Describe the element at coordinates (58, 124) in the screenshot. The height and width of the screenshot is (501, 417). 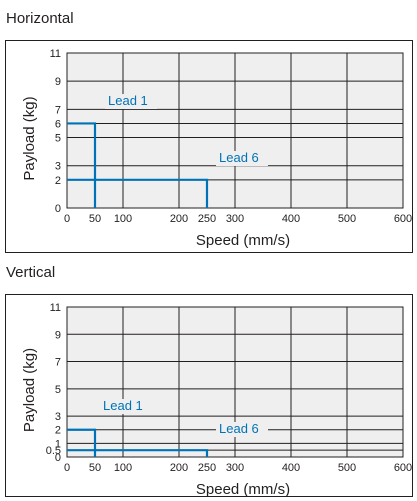
I see `y-tick-label: 6` at that location.